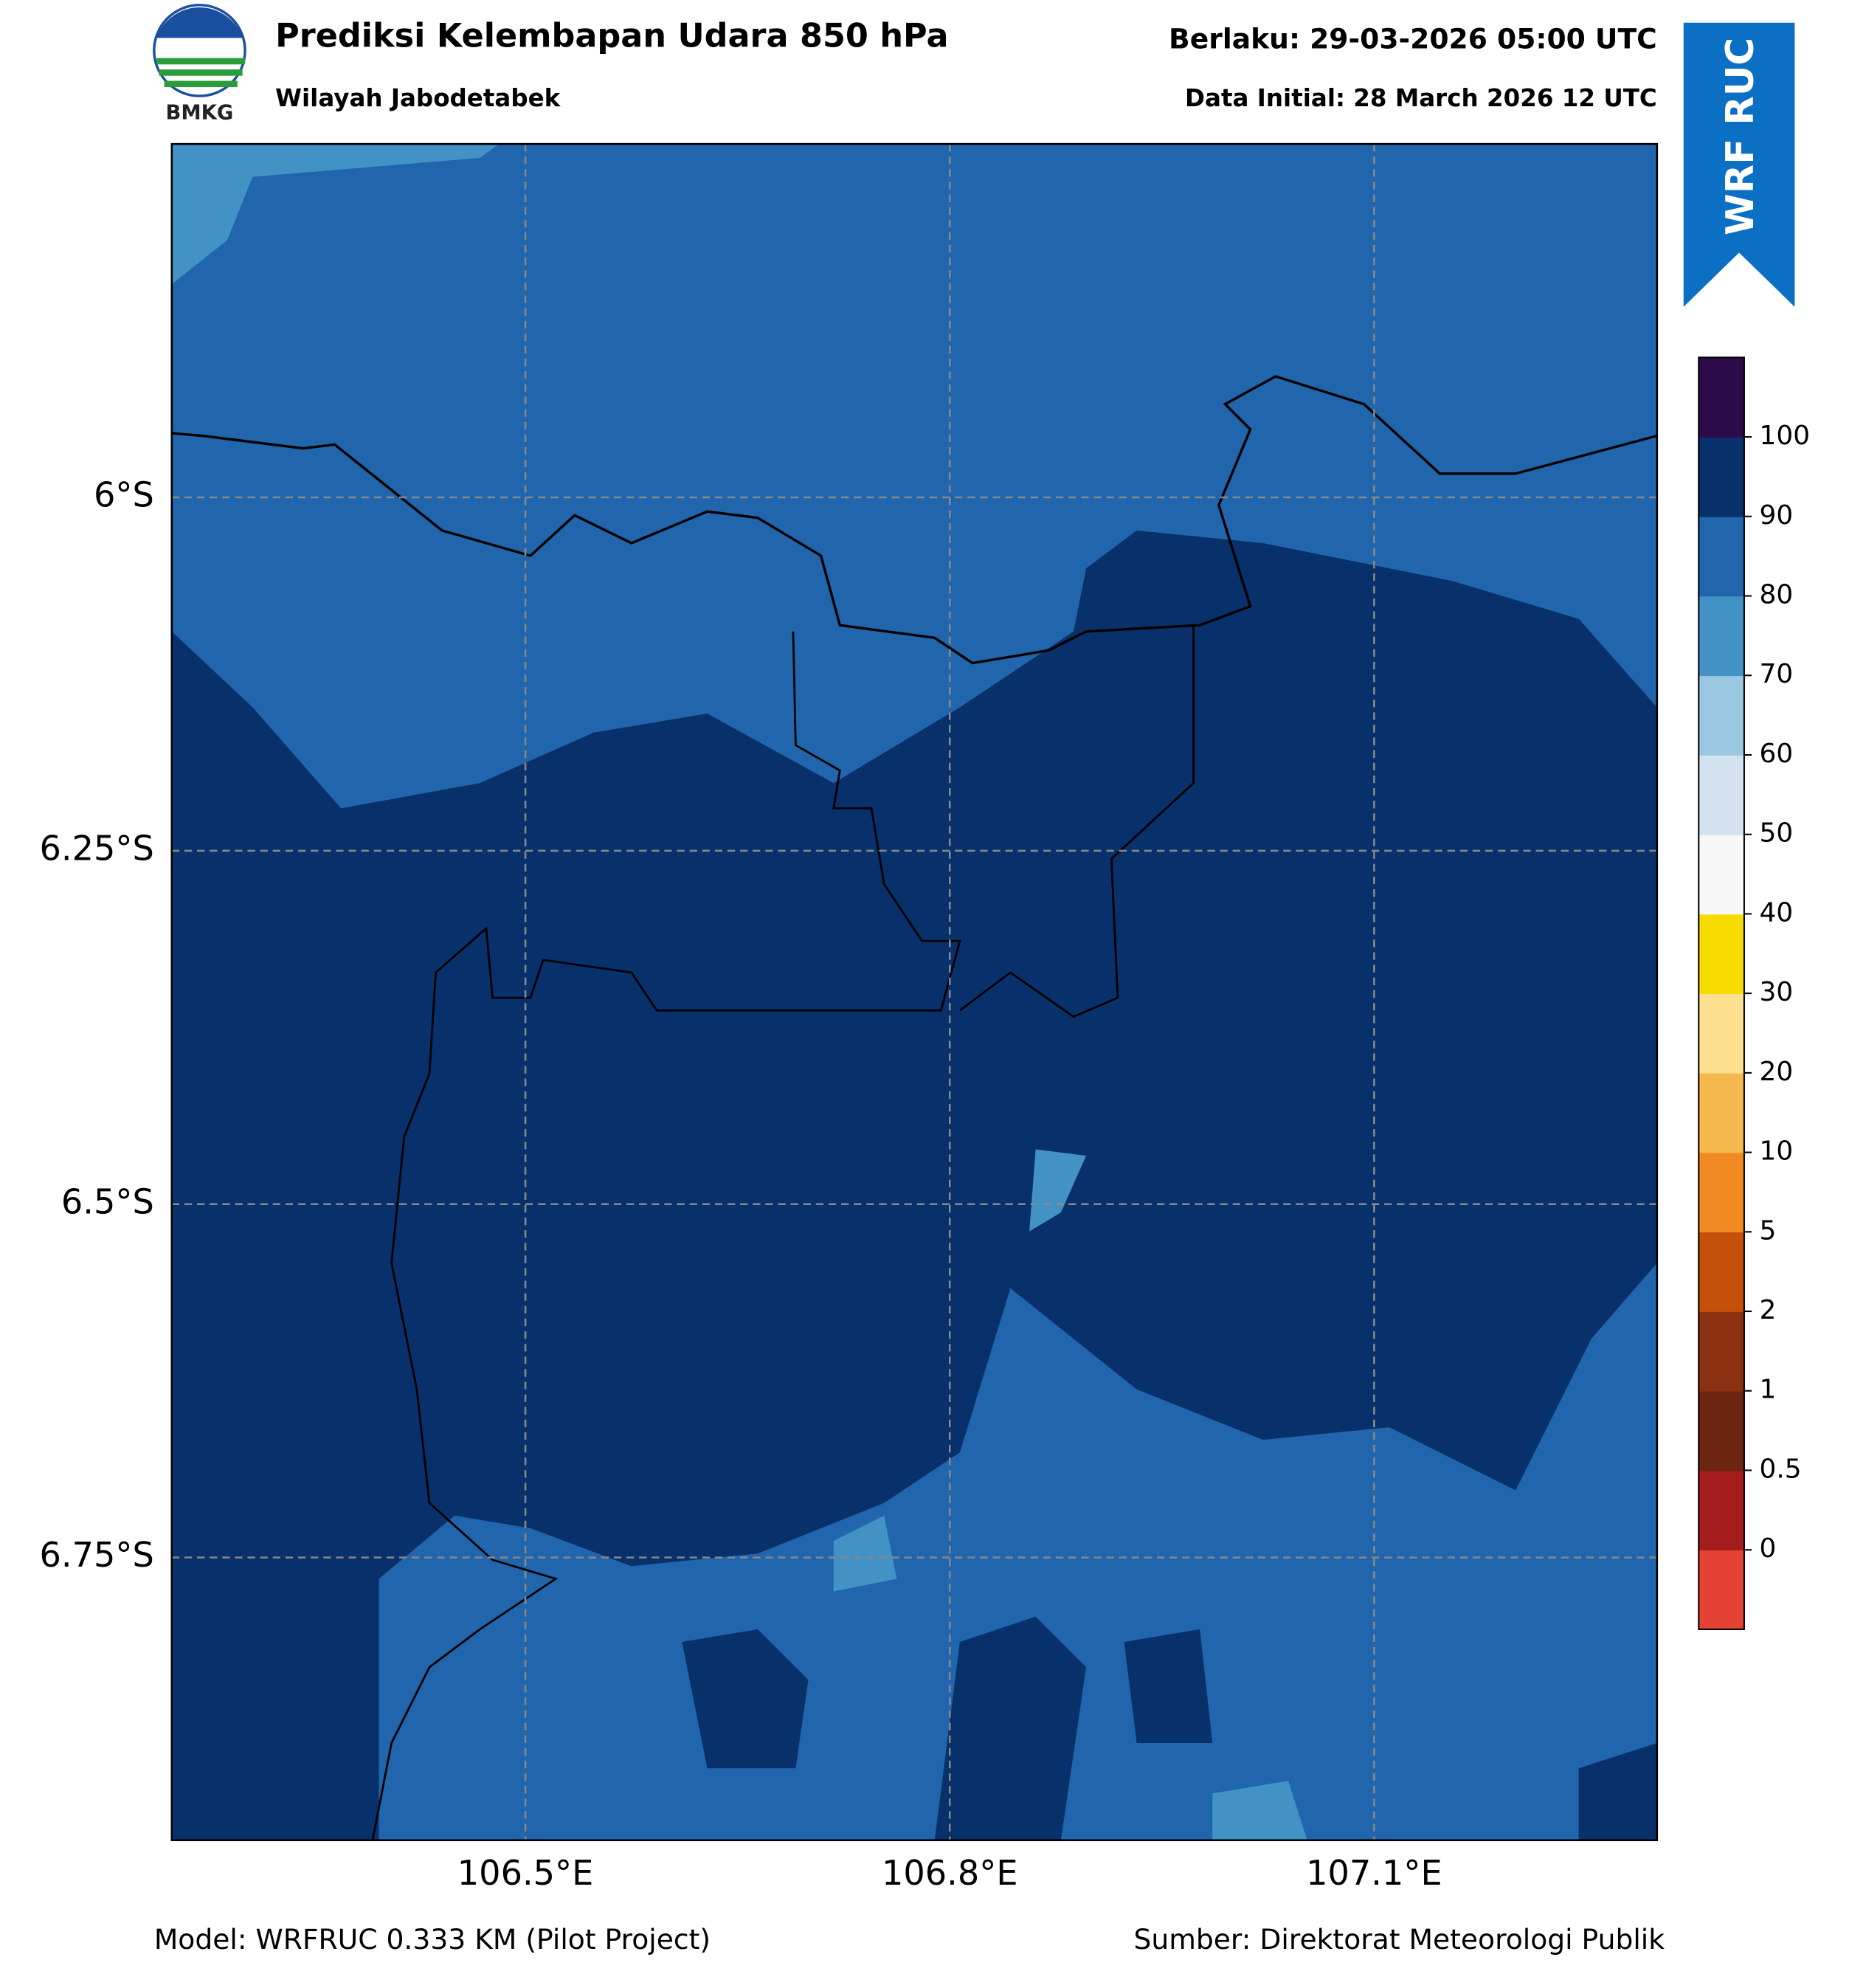  Describe the element at coordinates (1399, 1939) in the screenshot. I see `footer-source: Sumber: Direktorat Meteorologi Publik` at that location.